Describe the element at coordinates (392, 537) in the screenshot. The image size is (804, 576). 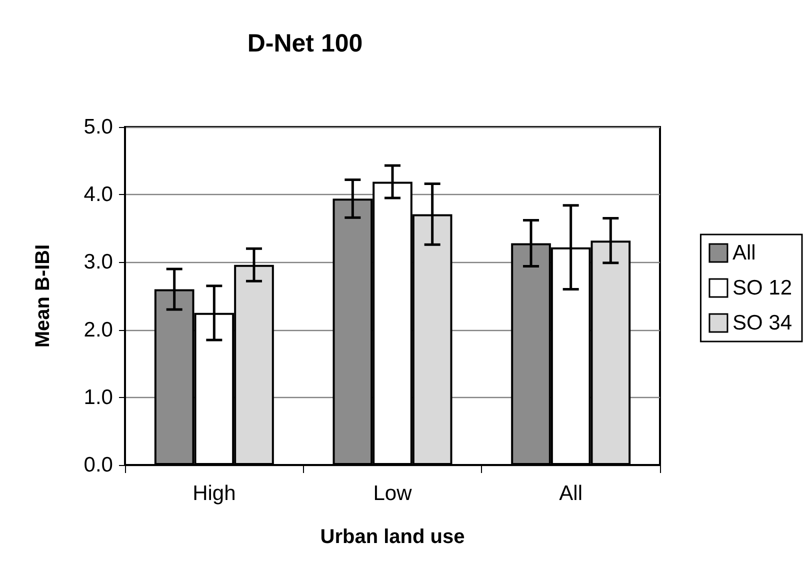
I see `x-axis-title: Urban land use` at that location.